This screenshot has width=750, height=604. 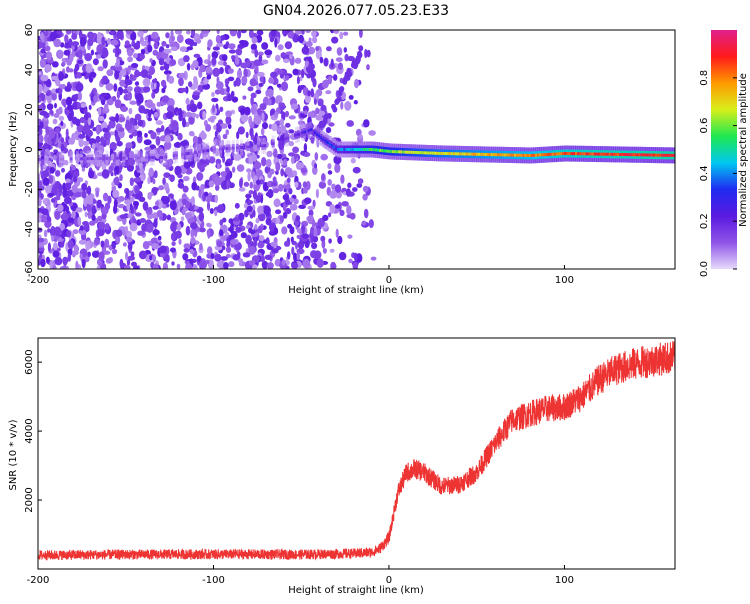 What do you see at coordinates (38, 580) in the screenshot?
I see `snr-xtick-label: -200` at bounding box center [38, 580].